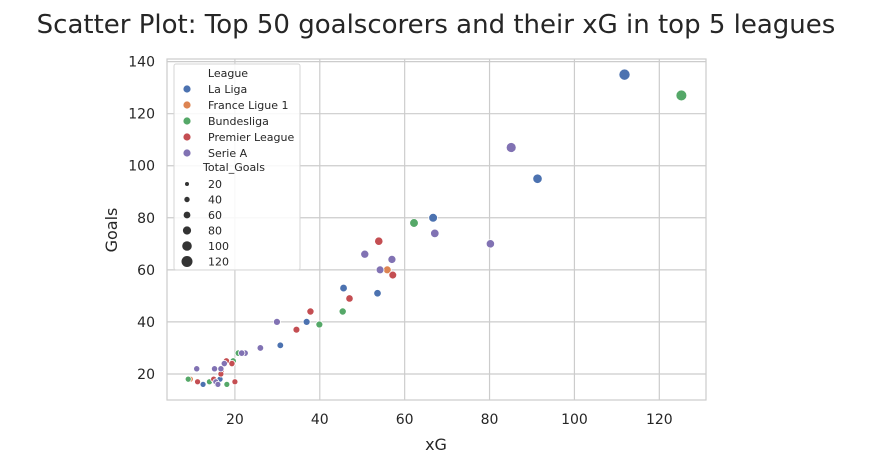 Image resolution: width=872 pixels, height=463 pixels. What do you see at coordinates (251, 137) in the screenshot?
I see `legend-item-label: Premier League` at bounding box center [251, 137].